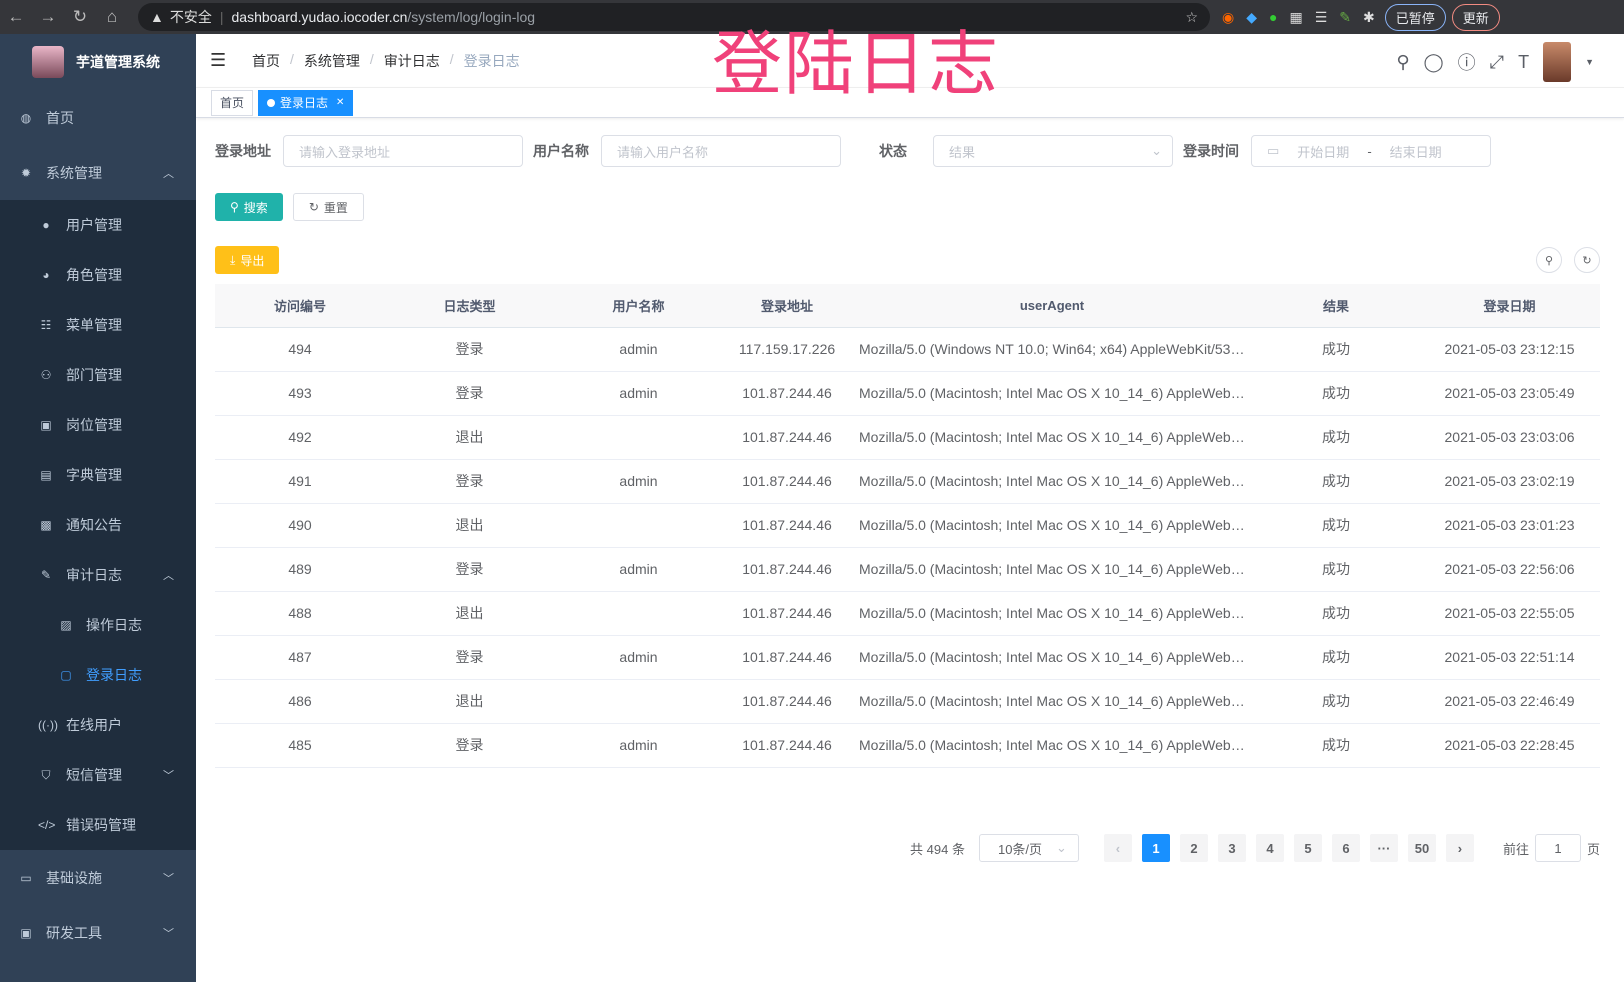  Describe the element at coordinates (247, 260) in the screenshot. I see `export-button: ⤓ 导出` at that location.